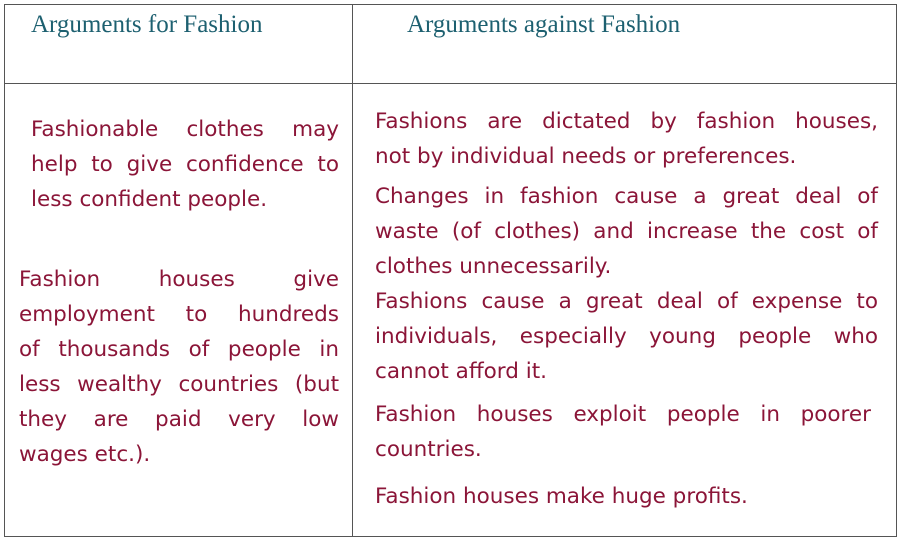 Image resolution: width=898 pixels, height=539 pixels. I want to click on for-item-employment-line: employment to hundreds, so click(179, 314).